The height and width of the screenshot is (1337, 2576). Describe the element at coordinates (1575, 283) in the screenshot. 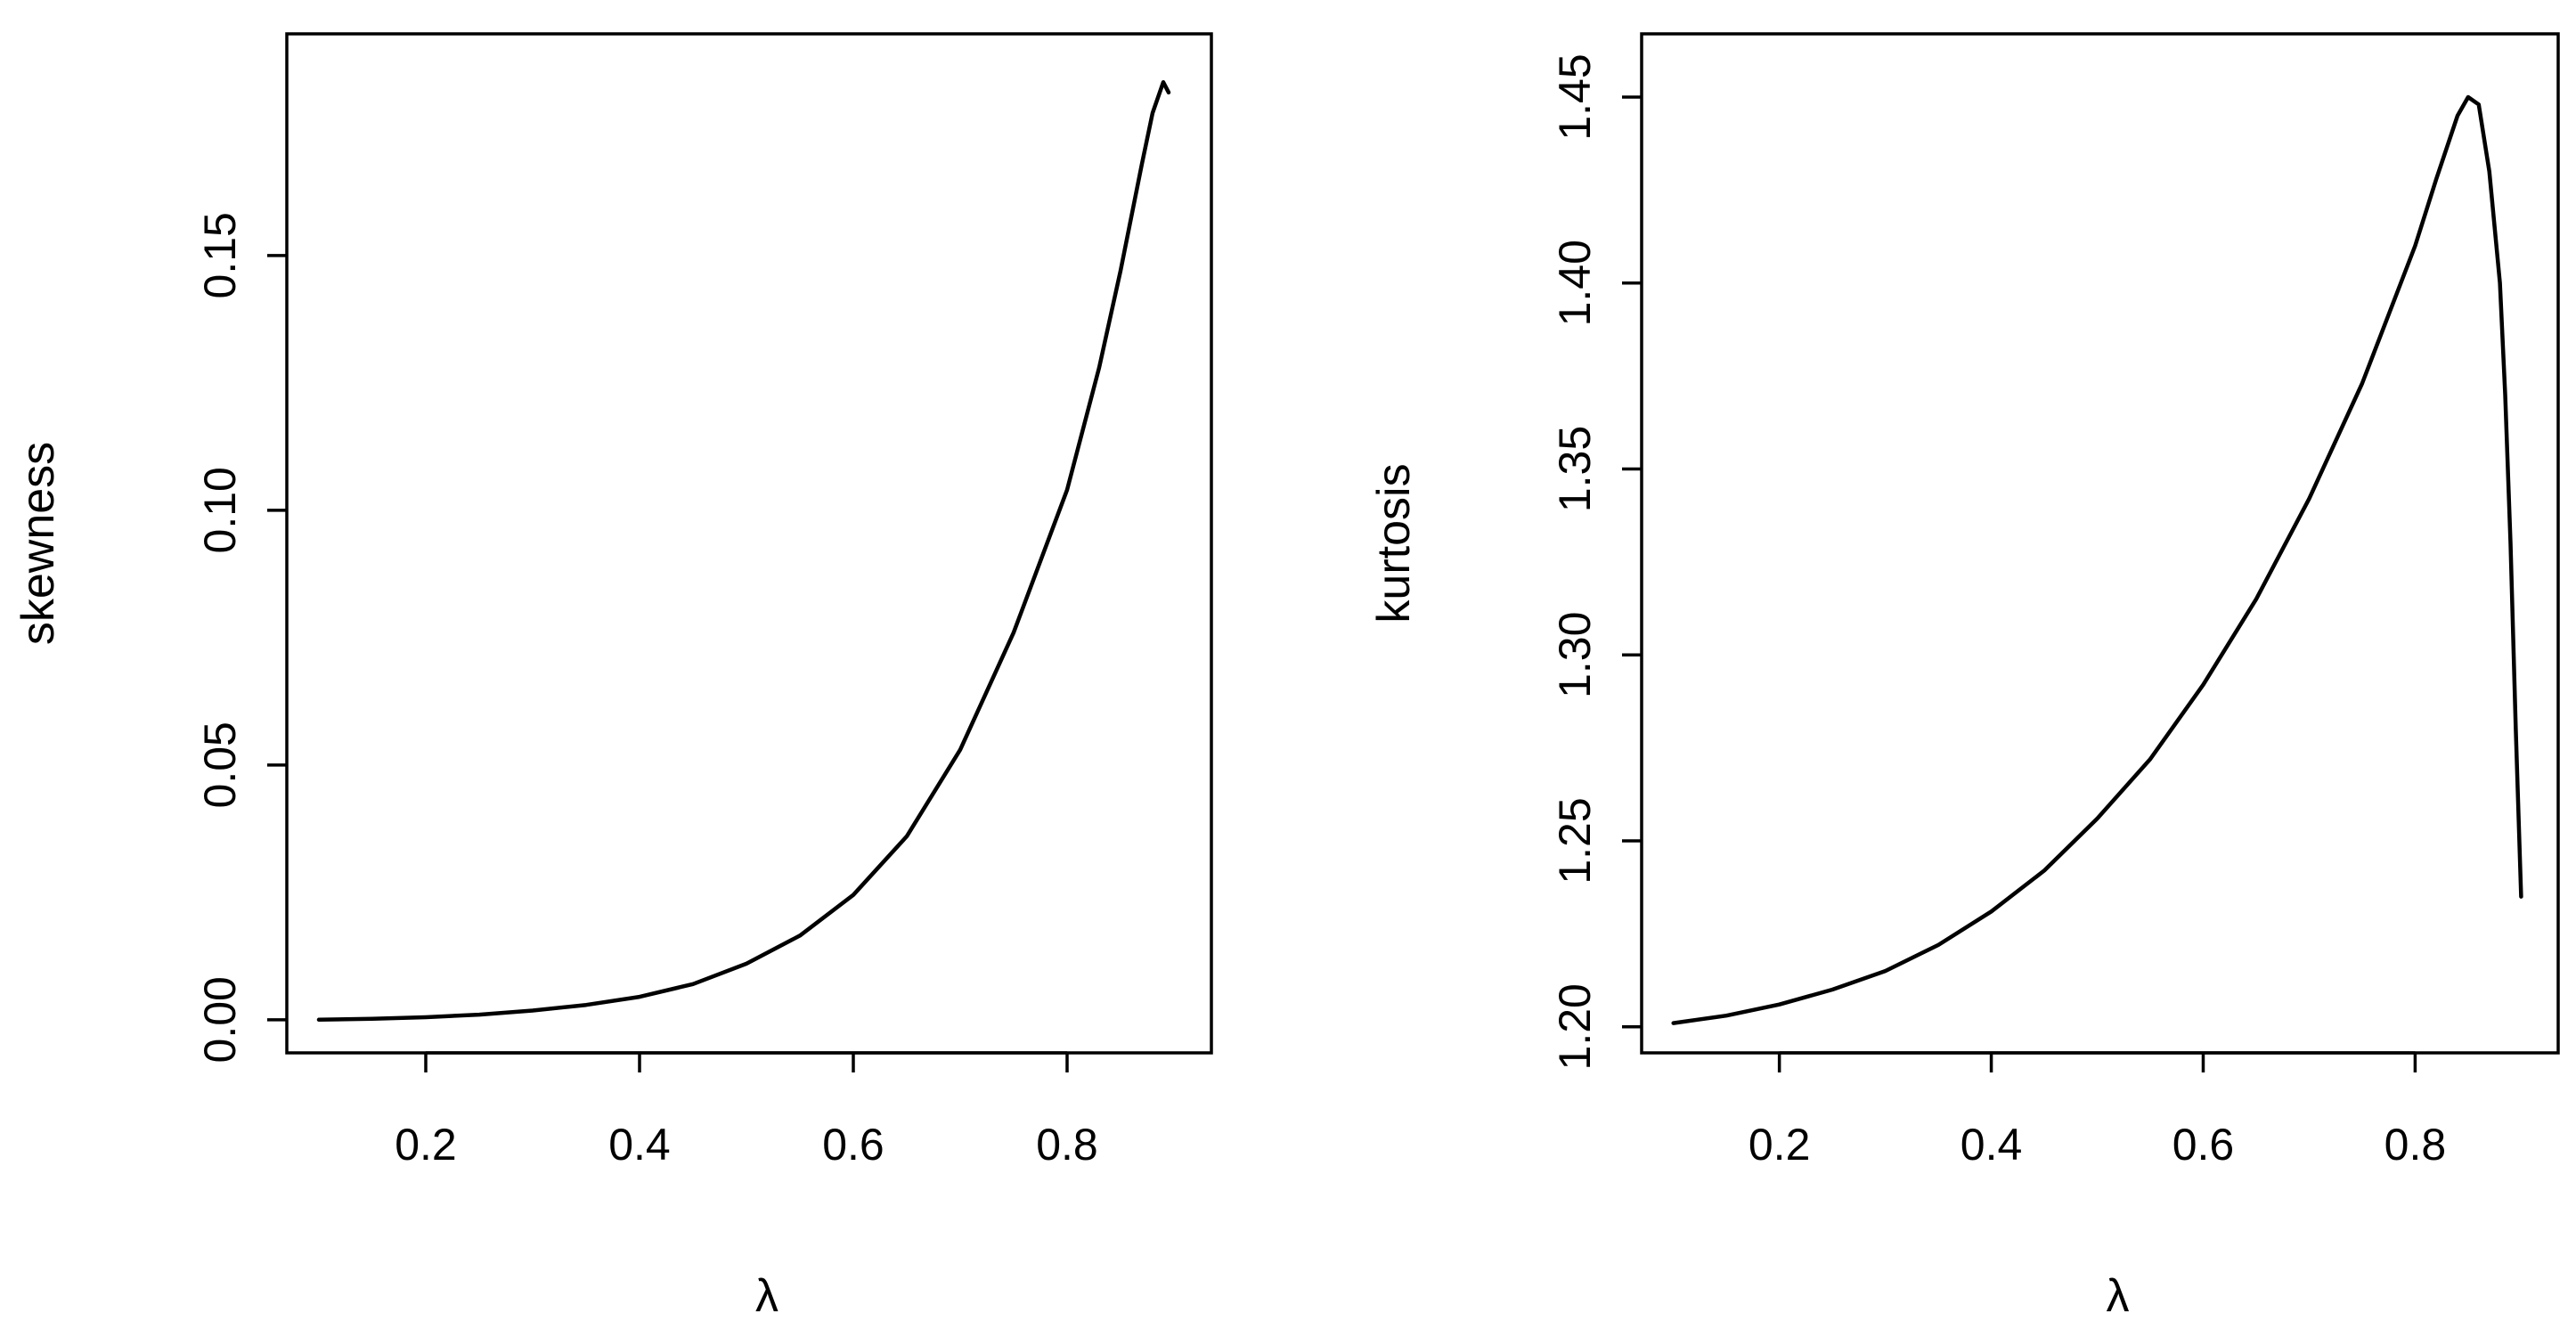

I see `kurtosis-y-tick-label: 1.40` at that location.